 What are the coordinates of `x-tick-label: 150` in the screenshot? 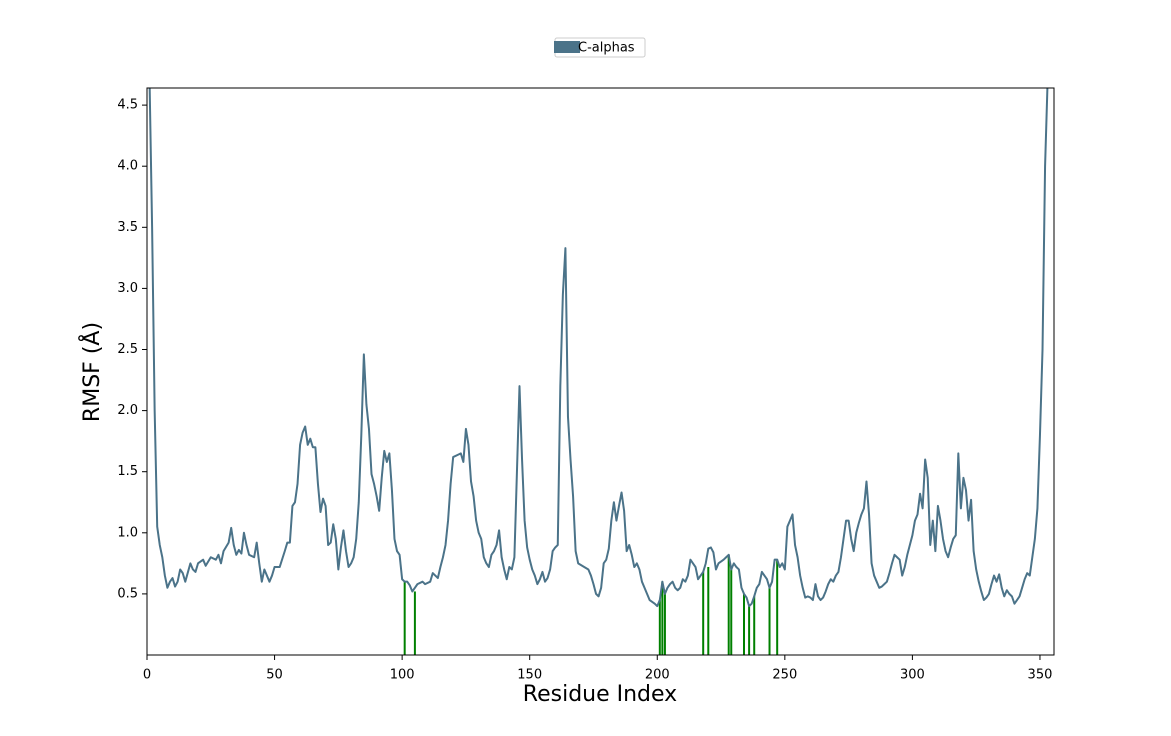 It's located at (529, 675).